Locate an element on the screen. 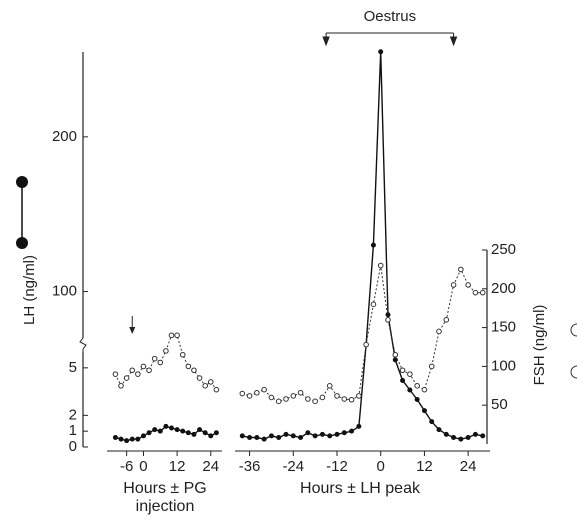 Image resolution: width=577 pixels, height=521 pixels. y-tick-label: 0 is located at coordinates (73, 446).